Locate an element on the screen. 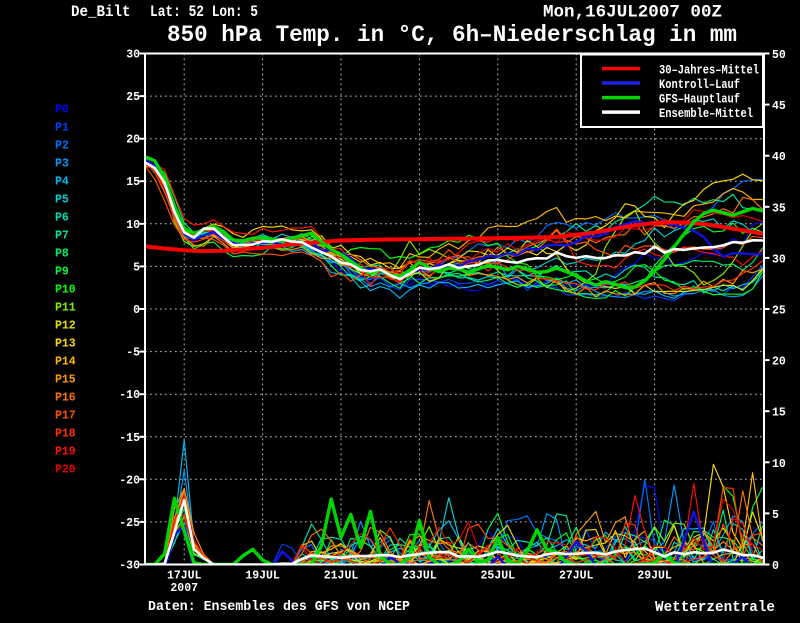 The image size is (800, 623). svg-text: -25 is located at coordinates (129, 523).